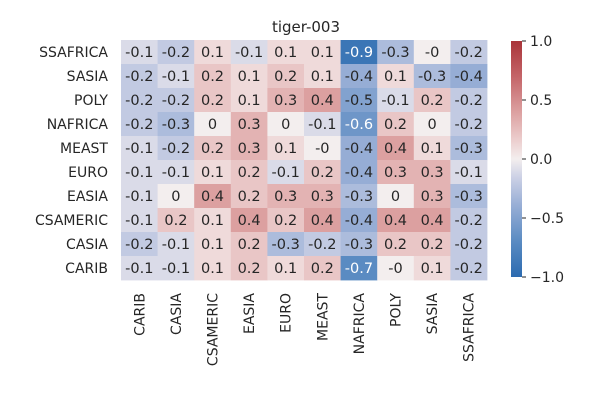 The width and height of the screenshot is (600, 400). Describe the element at coordinates (359, 125) in the screenshot. I see `cell-value-label: -0.6` at that location.